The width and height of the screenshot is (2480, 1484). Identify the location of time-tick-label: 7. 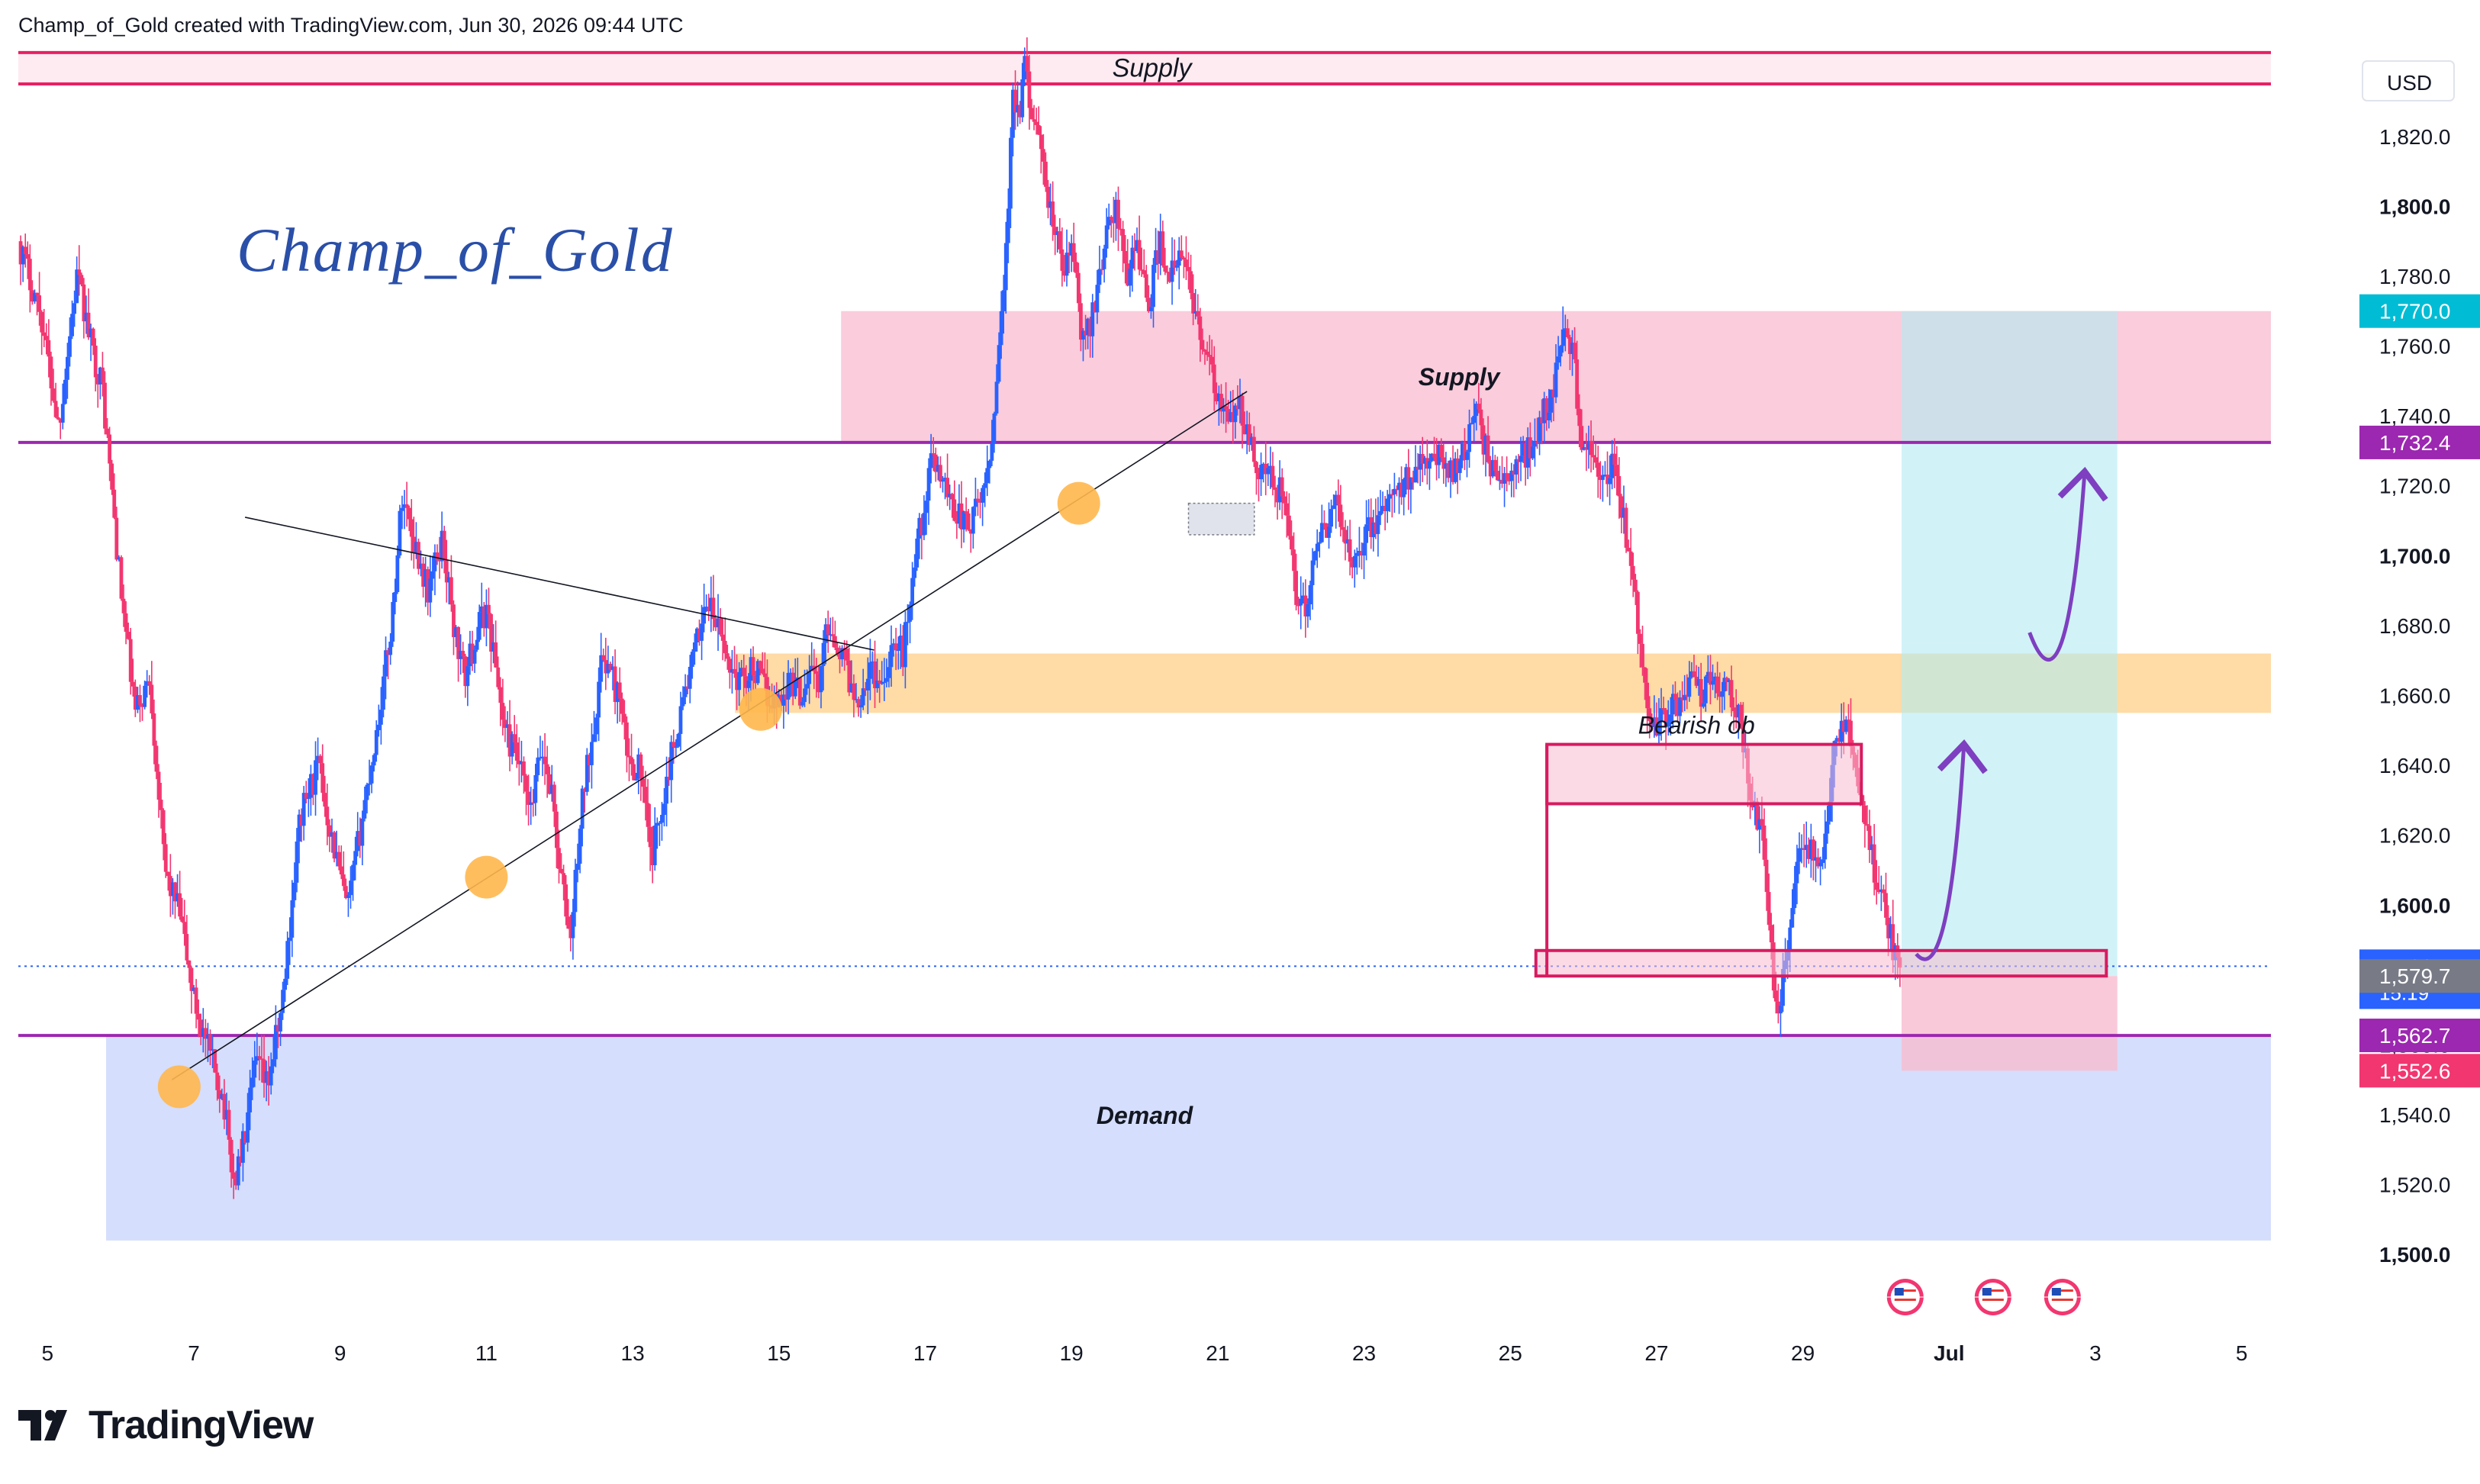
(194, 1353).